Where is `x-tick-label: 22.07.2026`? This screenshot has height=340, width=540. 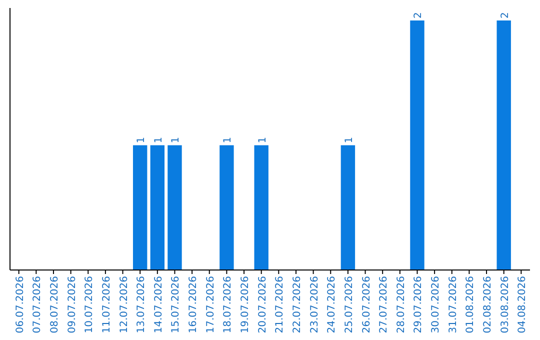
x-tick-label: 22.07.2026 is located at coordinates (297, 305).